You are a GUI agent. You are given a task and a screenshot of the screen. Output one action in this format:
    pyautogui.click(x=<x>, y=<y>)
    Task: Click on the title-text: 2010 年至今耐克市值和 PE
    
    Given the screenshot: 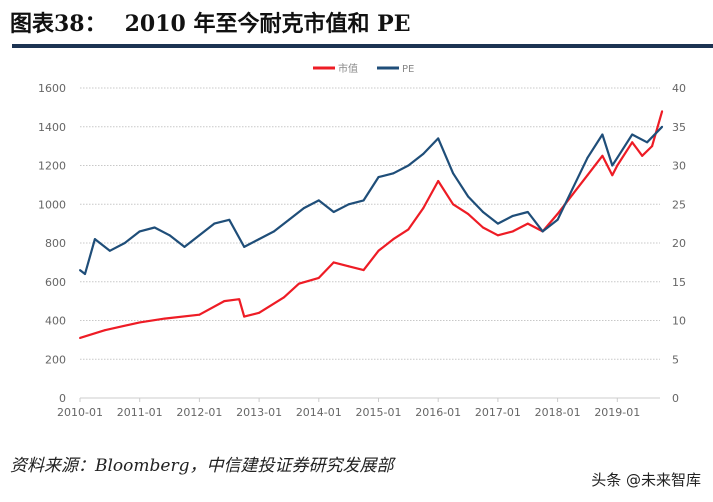 What is the action you would take?
    pyautogui.click(x=267, y=24)
    